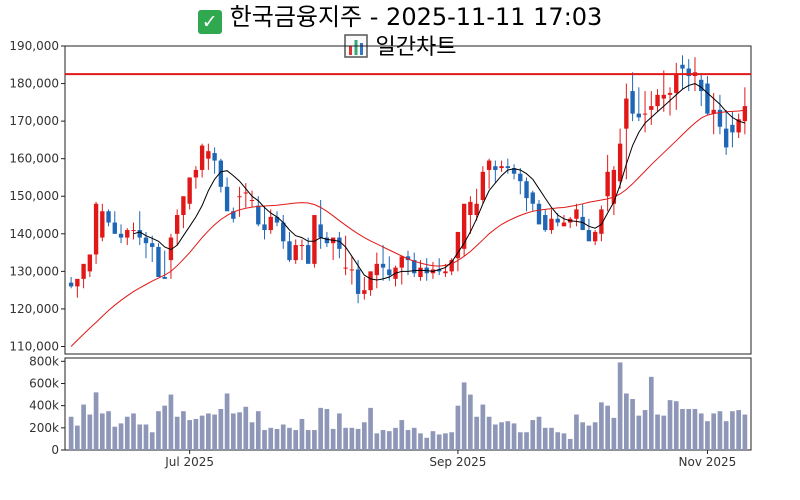 This screenshot has height=500, width=800. I want to click on volume-axis: 0 200k 400k 600k 800k, so click(47, 405).